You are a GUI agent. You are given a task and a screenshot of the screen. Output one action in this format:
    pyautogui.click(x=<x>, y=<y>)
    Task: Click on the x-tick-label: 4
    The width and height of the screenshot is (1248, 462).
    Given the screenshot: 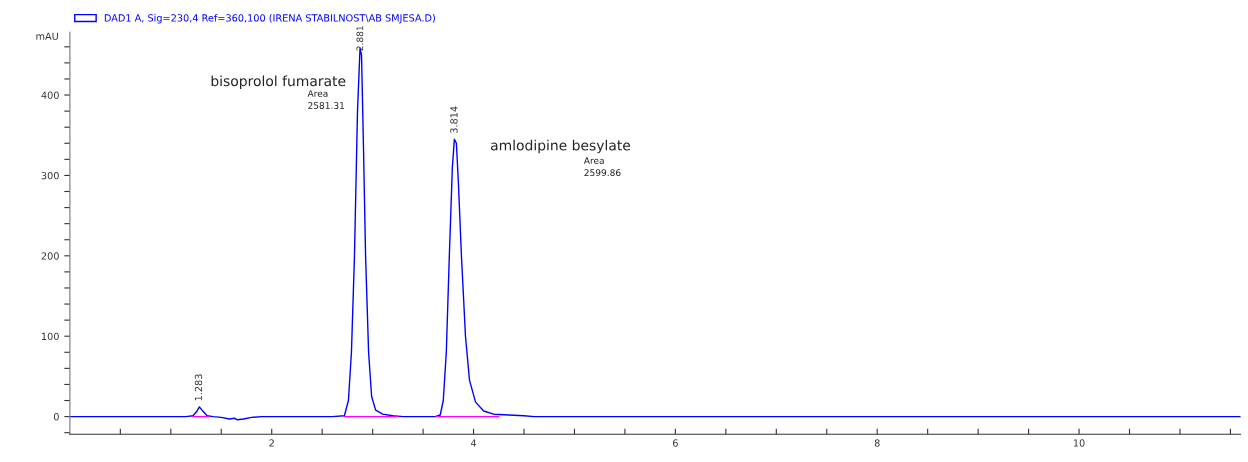 What is the action you would take?
    pyautogui.click(x=473, y=443)
    